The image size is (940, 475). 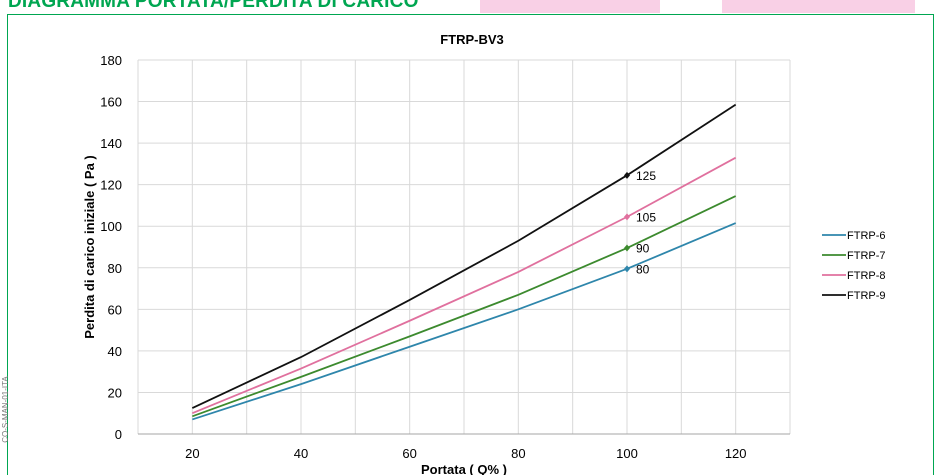 What do you see at coordinates (111, 102) in the screenshot?
I see `y-tick-label: 160` at bounding box center [111, 102].